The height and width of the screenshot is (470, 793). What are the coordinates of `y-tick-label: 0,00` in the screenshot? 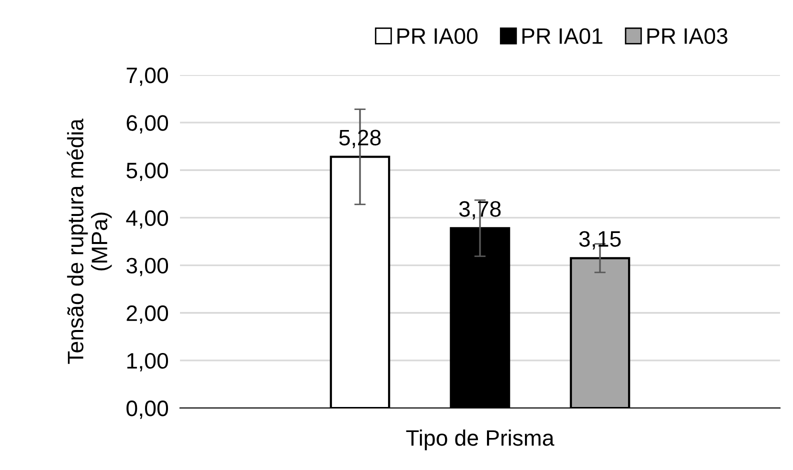 It's located at (147, 409).